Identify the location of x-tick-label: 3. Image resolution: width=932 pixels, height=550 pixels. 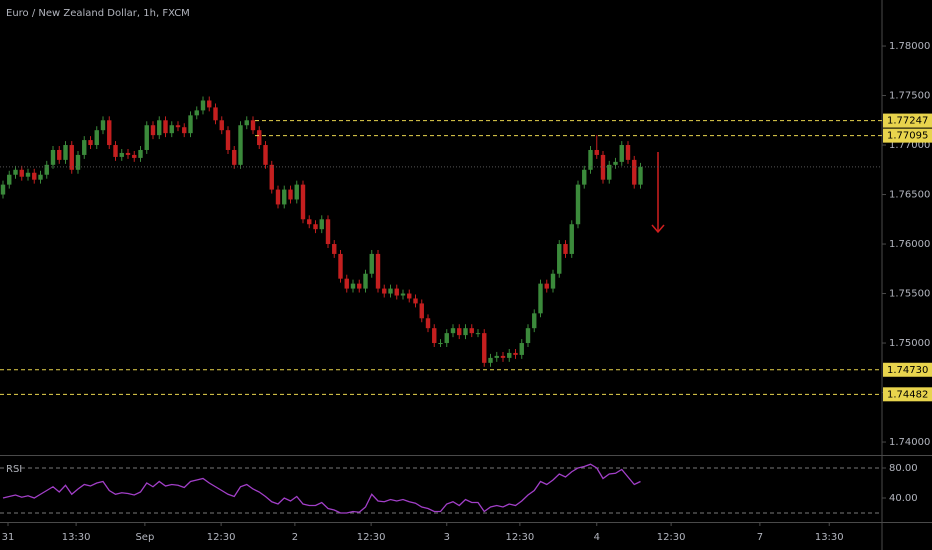
(447, 537).